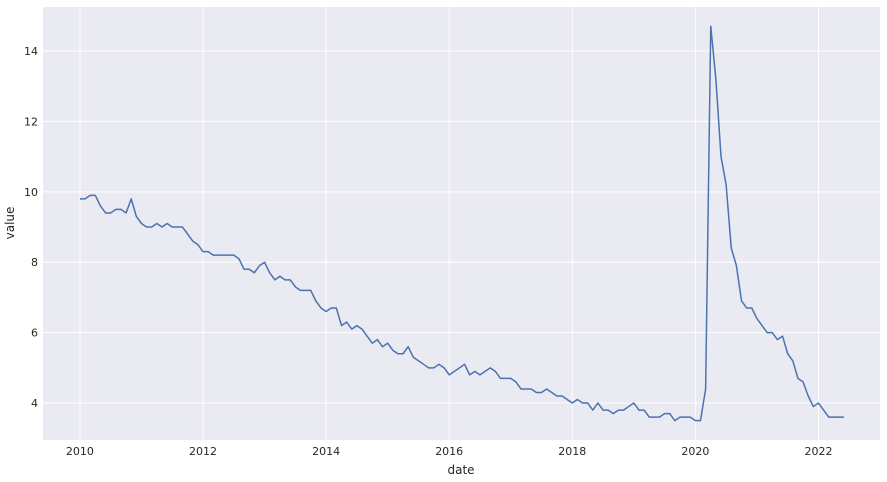 The width and height of the screenshot is (887, 482). What do you see at coordinates (34, 403) in the screenshot?
I see `y-tick-label: 4` at bounding box center [34, 403].